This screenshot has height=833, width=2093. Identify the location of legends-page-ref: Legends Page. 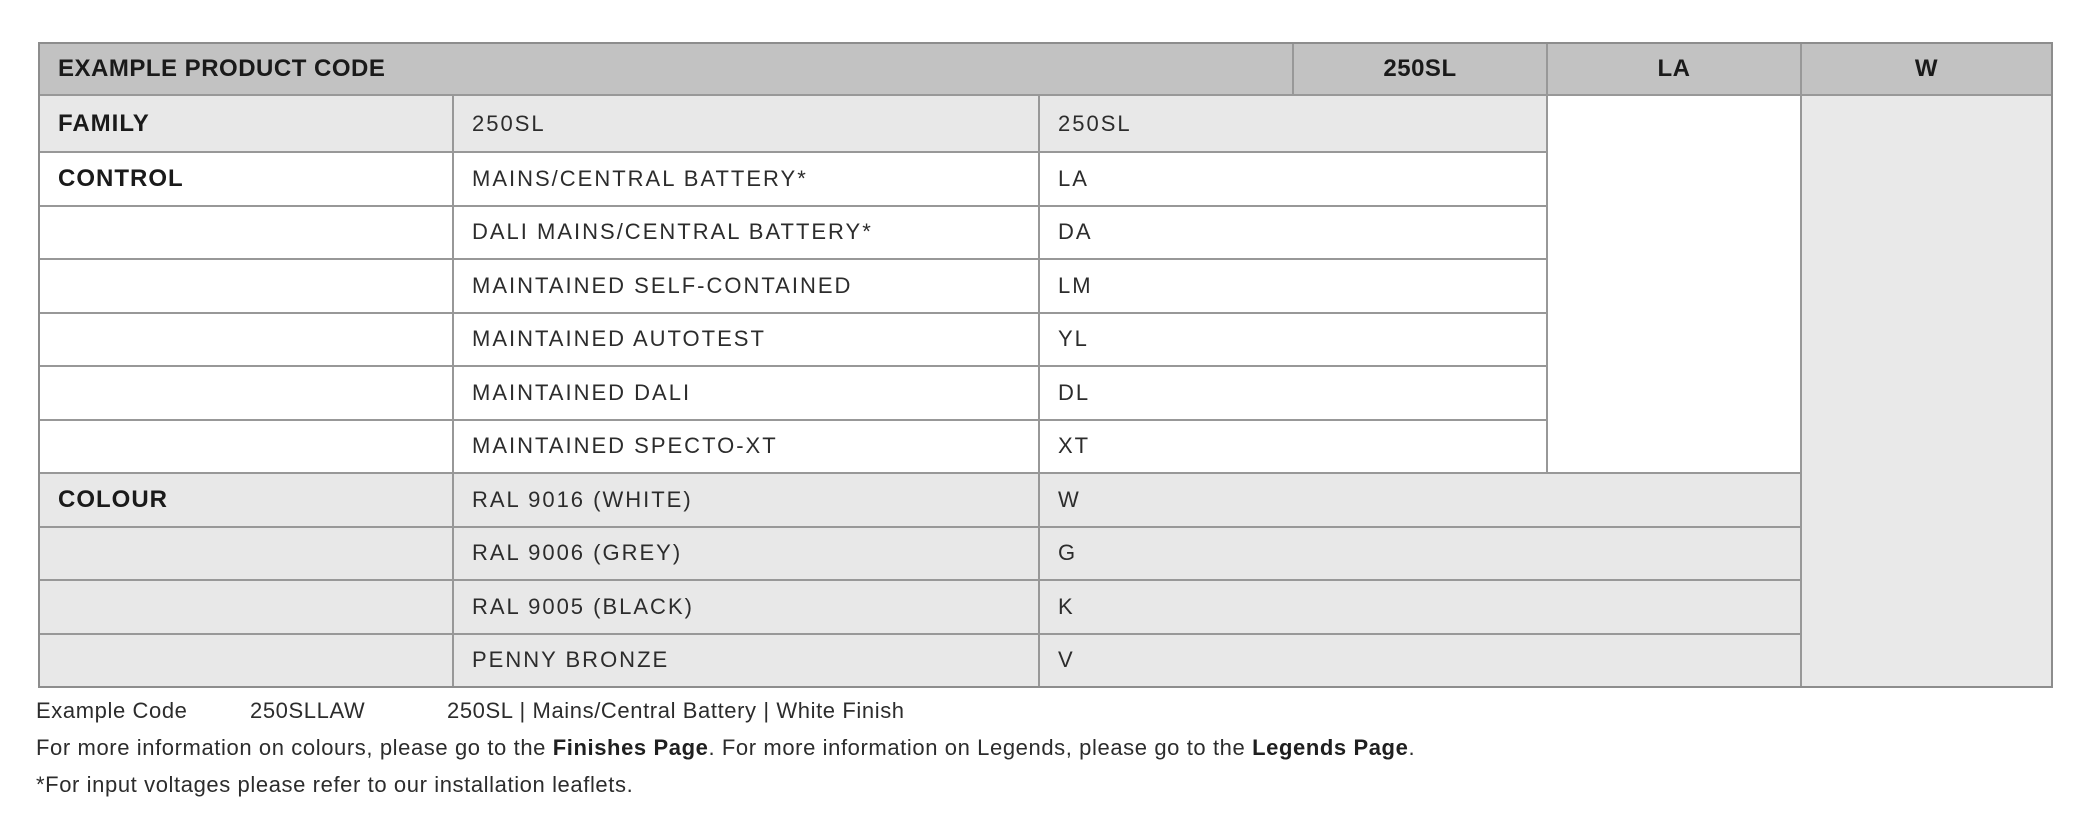
(1330, 747).